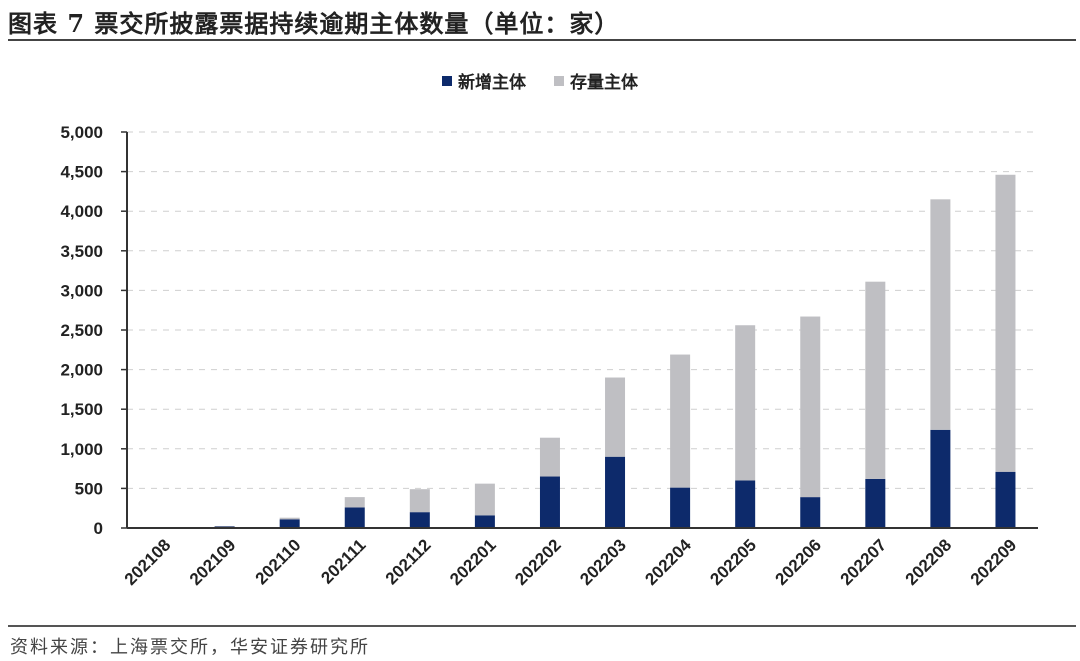 The width and height of the screenshot is (1080, 661). Describe the element at coordinates (314, 23) in the screenshot. I see `chart-title: 图表 7 票交所披露票据持续逾期主体数量（单位：家）` at that location.